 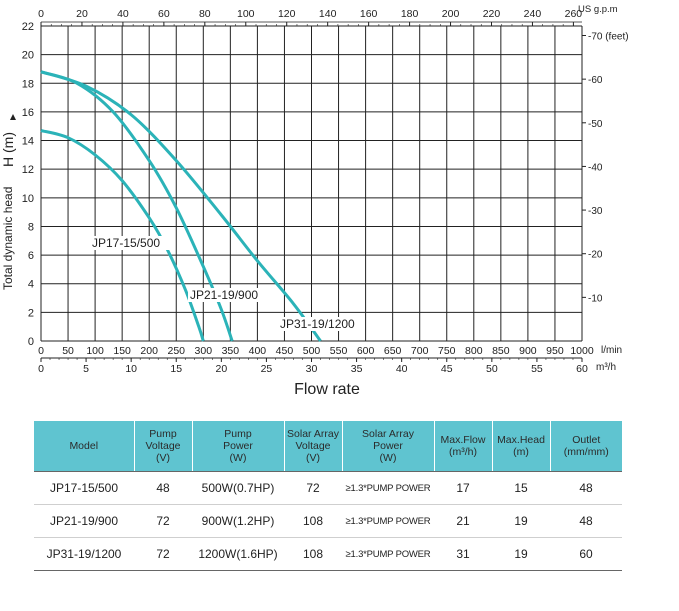 I want to click on x-tick-label-gpm: 160, so click(x=369, y=14).